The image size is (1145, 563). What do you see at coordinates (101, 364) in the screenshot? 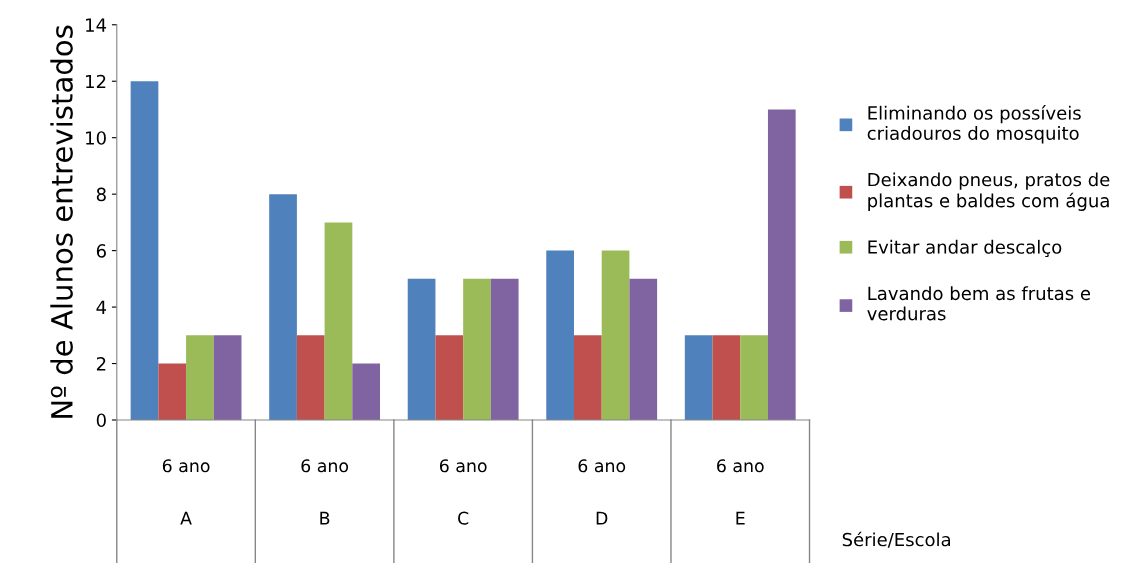
I see `y-tick-label: 2` at bounding box center [101, 364].